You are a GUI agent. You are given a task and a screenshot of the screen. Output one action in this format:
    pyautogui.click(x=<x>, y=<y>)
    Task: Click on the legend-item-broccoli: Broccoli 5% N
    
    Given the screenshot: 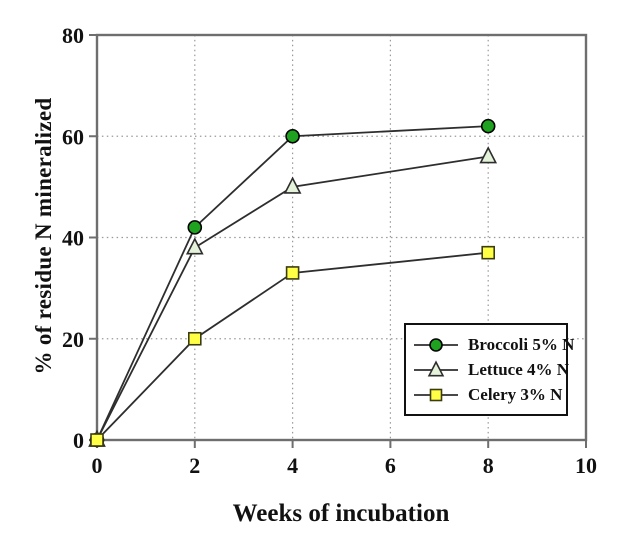 What is the action you would take?
    pyautogui.click(x=493, y=344)
    